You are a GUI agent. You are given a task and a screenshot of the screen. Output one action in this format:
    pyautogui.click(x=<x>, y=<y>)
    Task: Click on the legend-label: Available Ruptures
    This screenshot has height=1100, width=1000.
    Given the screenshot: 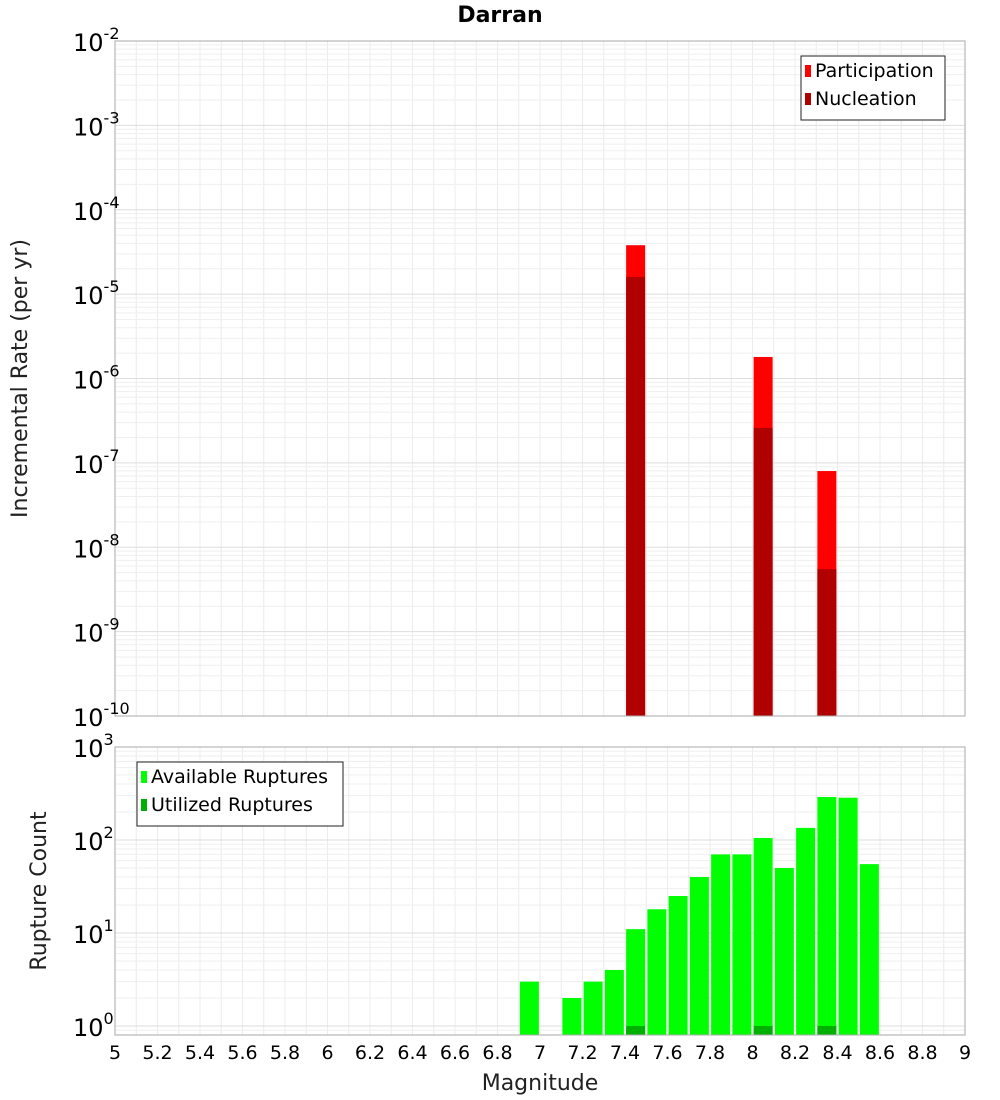 What is the action you would take?
    pyautogui.click(x=239, y=777)
    